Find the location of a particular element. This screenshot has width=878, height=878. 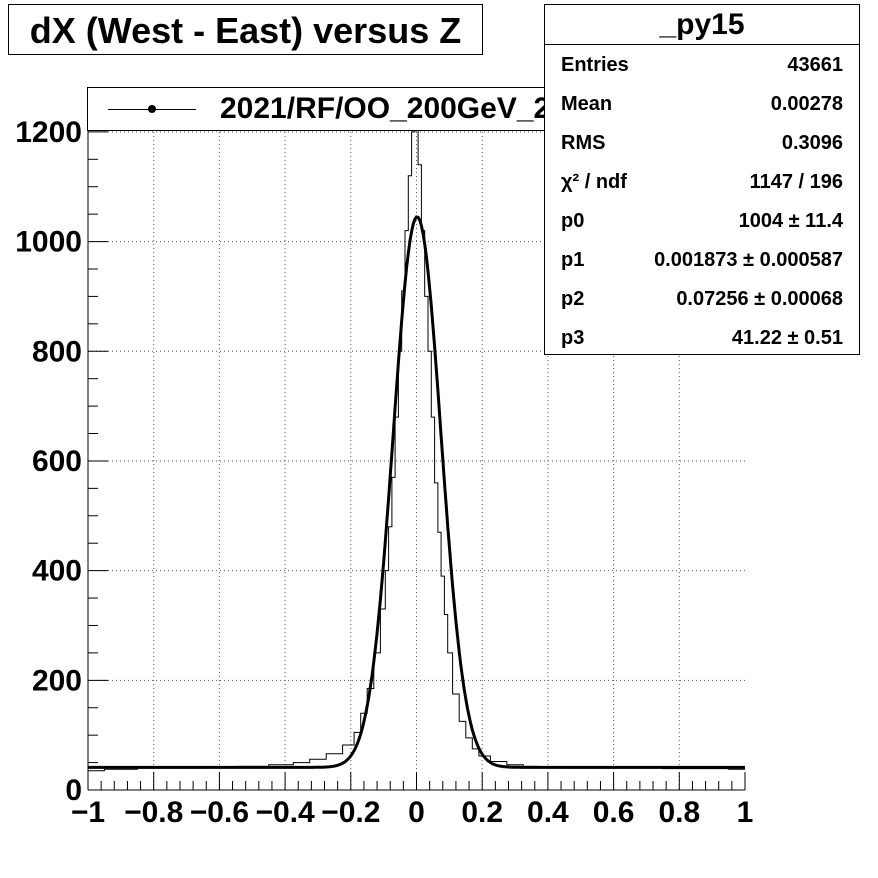

y-tick-label: 1000 is located at coordinates (48, 242).